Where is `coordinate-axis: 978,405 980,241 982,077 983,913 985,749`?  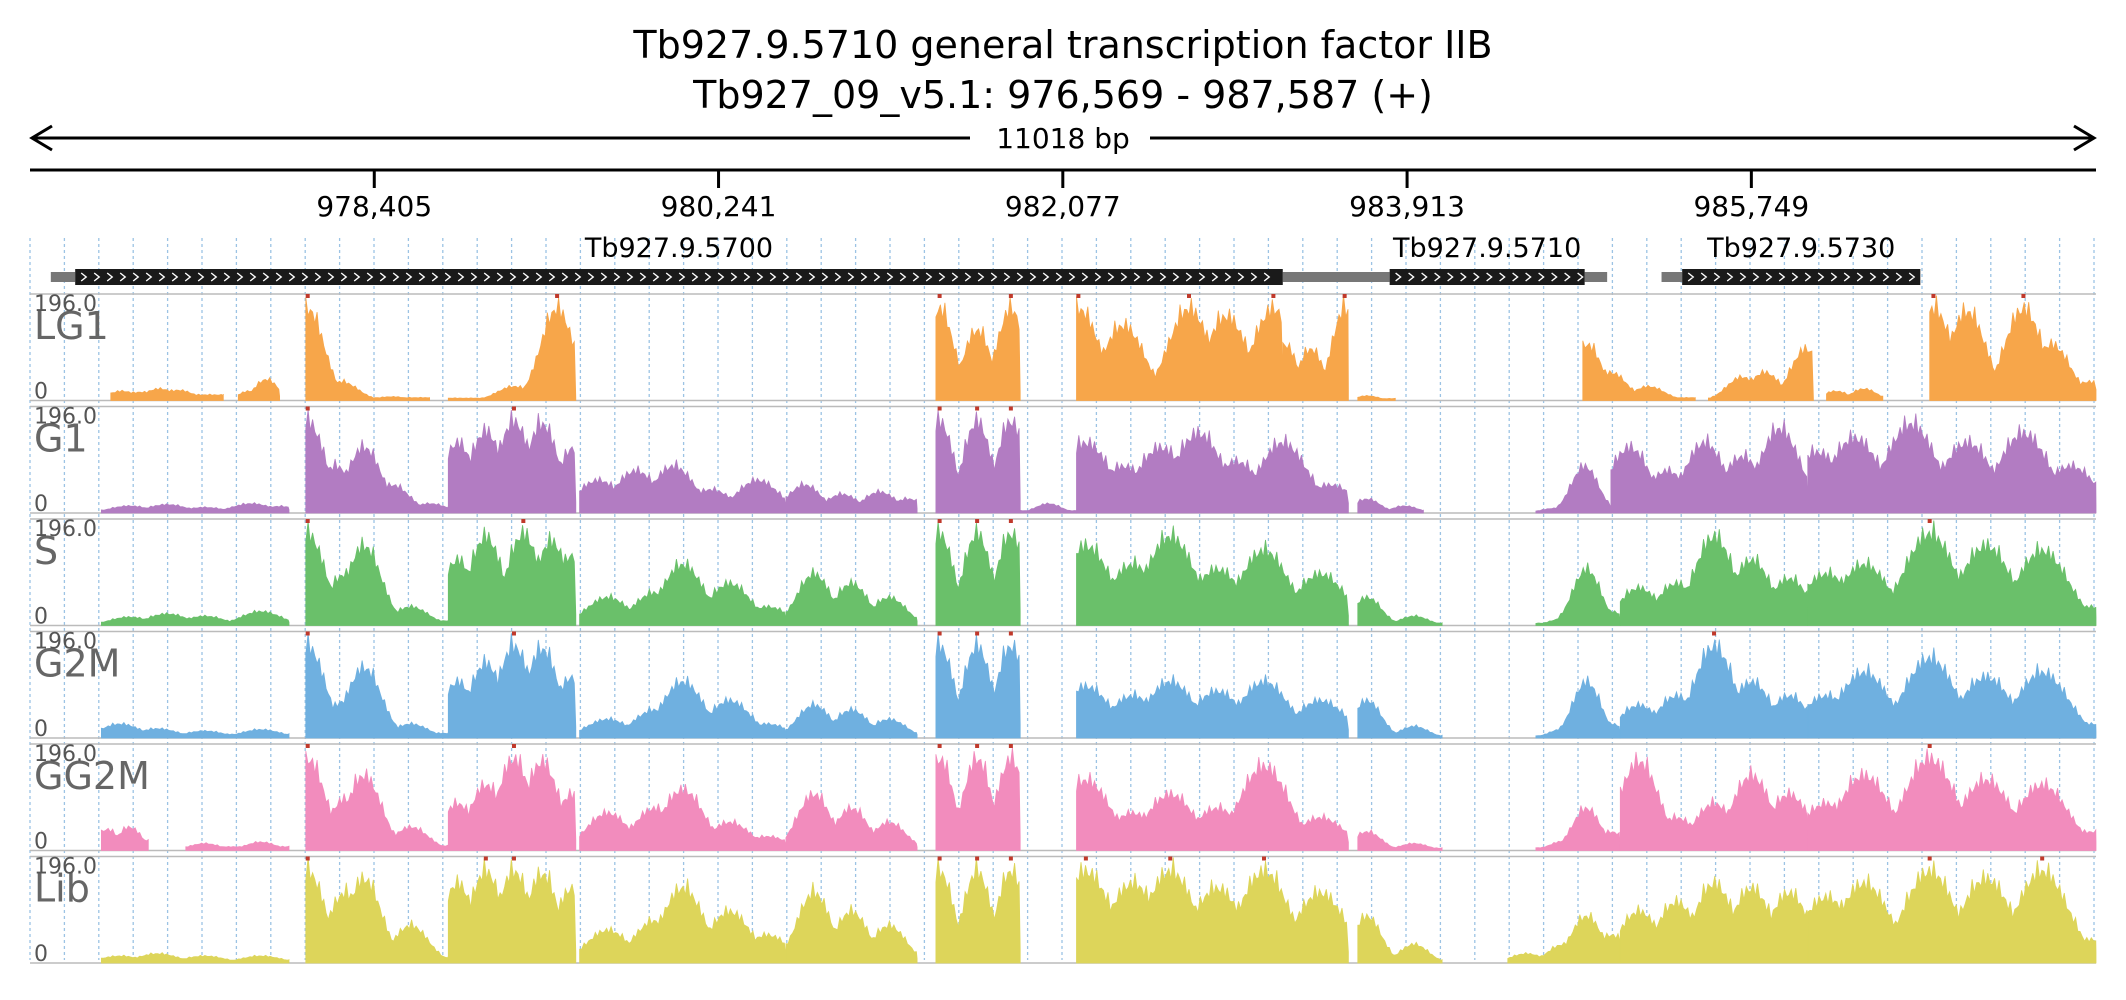 coordinate-axis: 978,405 980,241 982,077 983,913 985,749 is located at coordinates (1063, 195).